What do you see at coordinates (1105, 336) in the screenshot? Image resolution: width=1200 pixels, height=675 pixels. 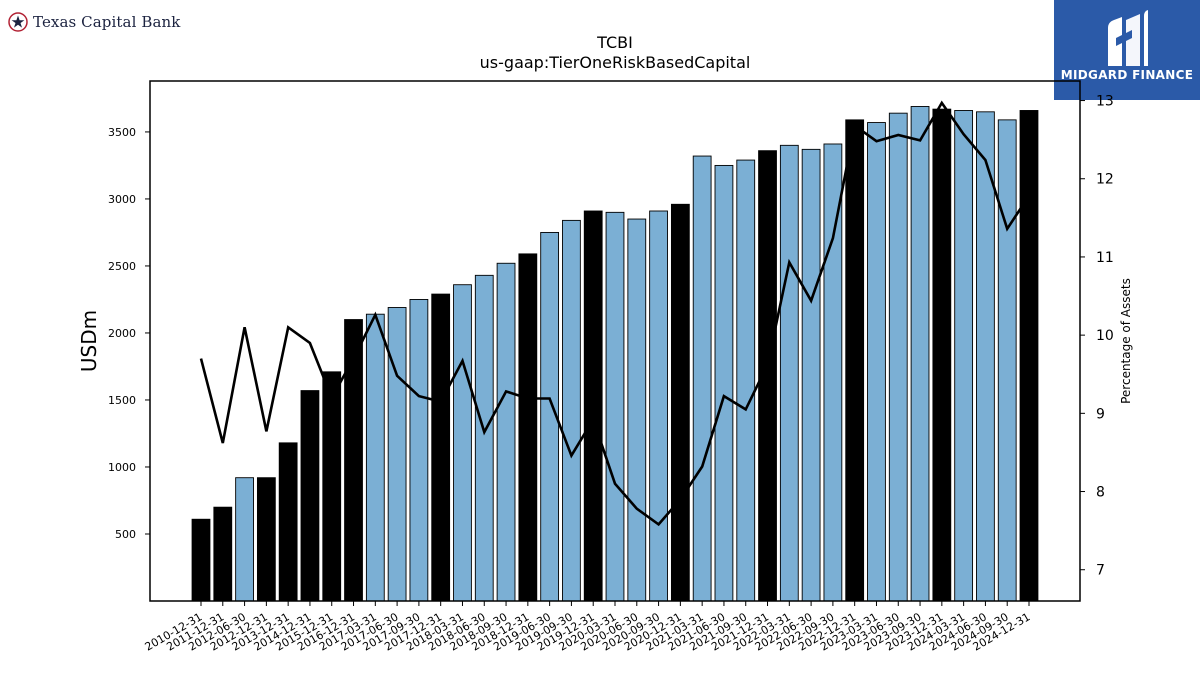 I see `y2-tick-label: 10` at bounding box center [1105, 336].